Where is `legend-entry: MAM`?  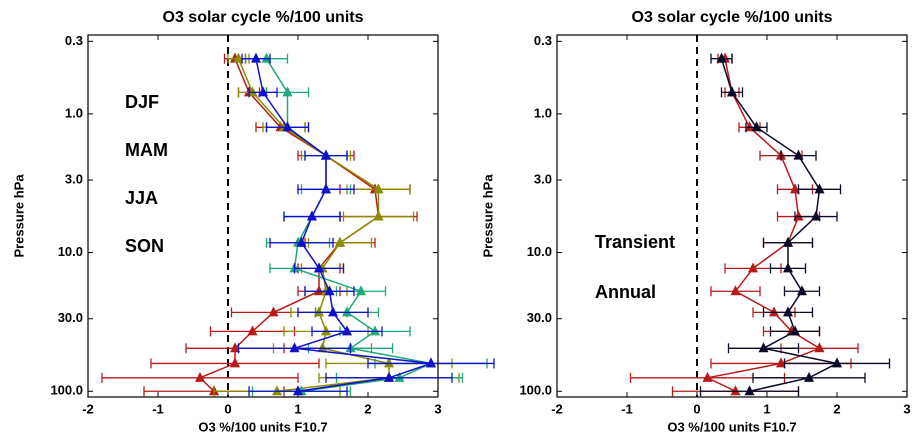 legend-entry: MAM is located at coordinates (146, 150).